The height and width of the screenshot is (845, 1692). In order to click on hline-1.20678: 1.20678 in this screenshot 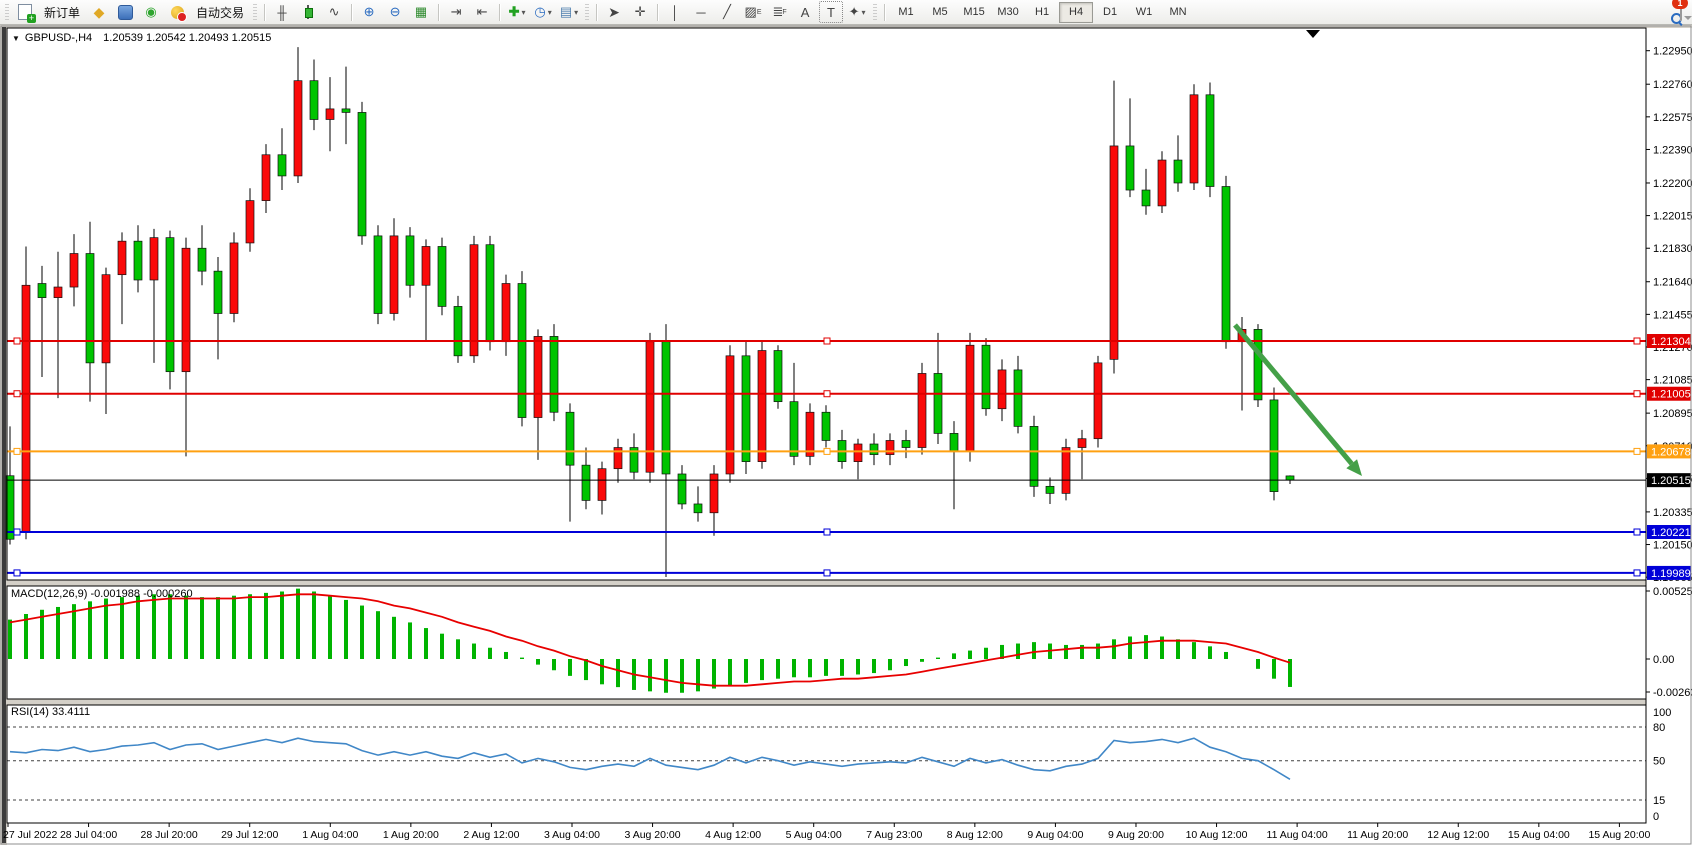, I will do `click(849, 451)`.